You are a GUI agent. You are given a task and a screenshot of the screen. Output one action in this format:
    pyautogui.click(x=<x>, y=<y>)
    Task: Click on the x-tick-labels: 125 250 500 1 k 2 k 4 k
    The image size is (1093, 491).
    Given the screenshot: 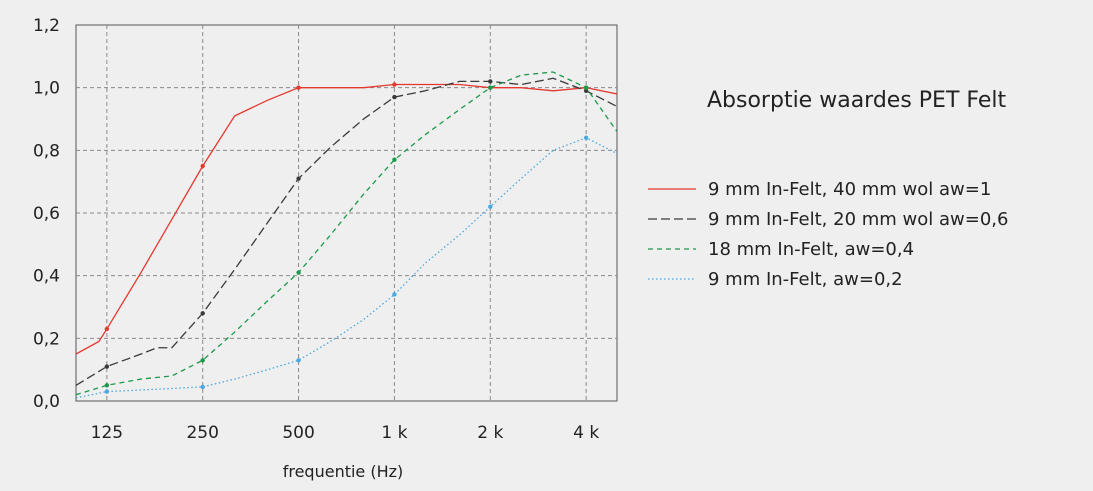 What is the action you would take?
    pyautogui.click(x=345, y=433)
    